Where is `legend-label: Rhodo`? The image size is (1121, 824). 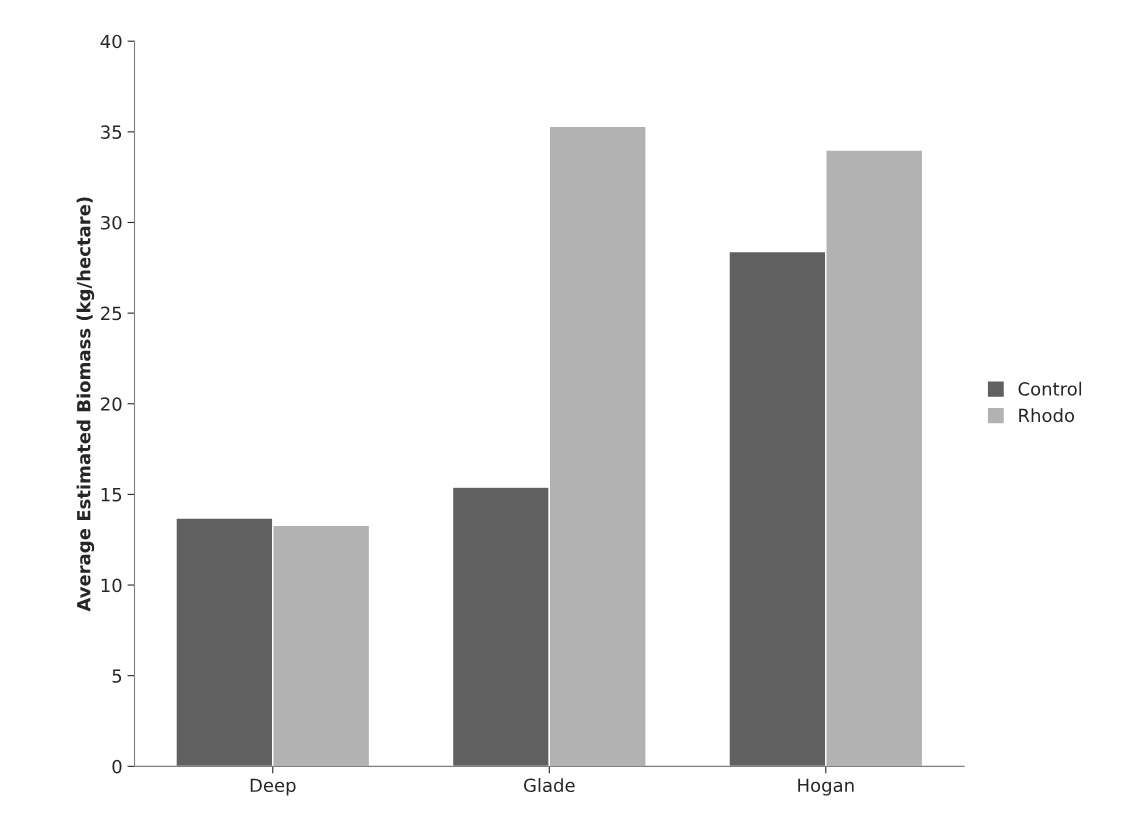 legend-label: Rhodo is located at coordinates (1047, 415).